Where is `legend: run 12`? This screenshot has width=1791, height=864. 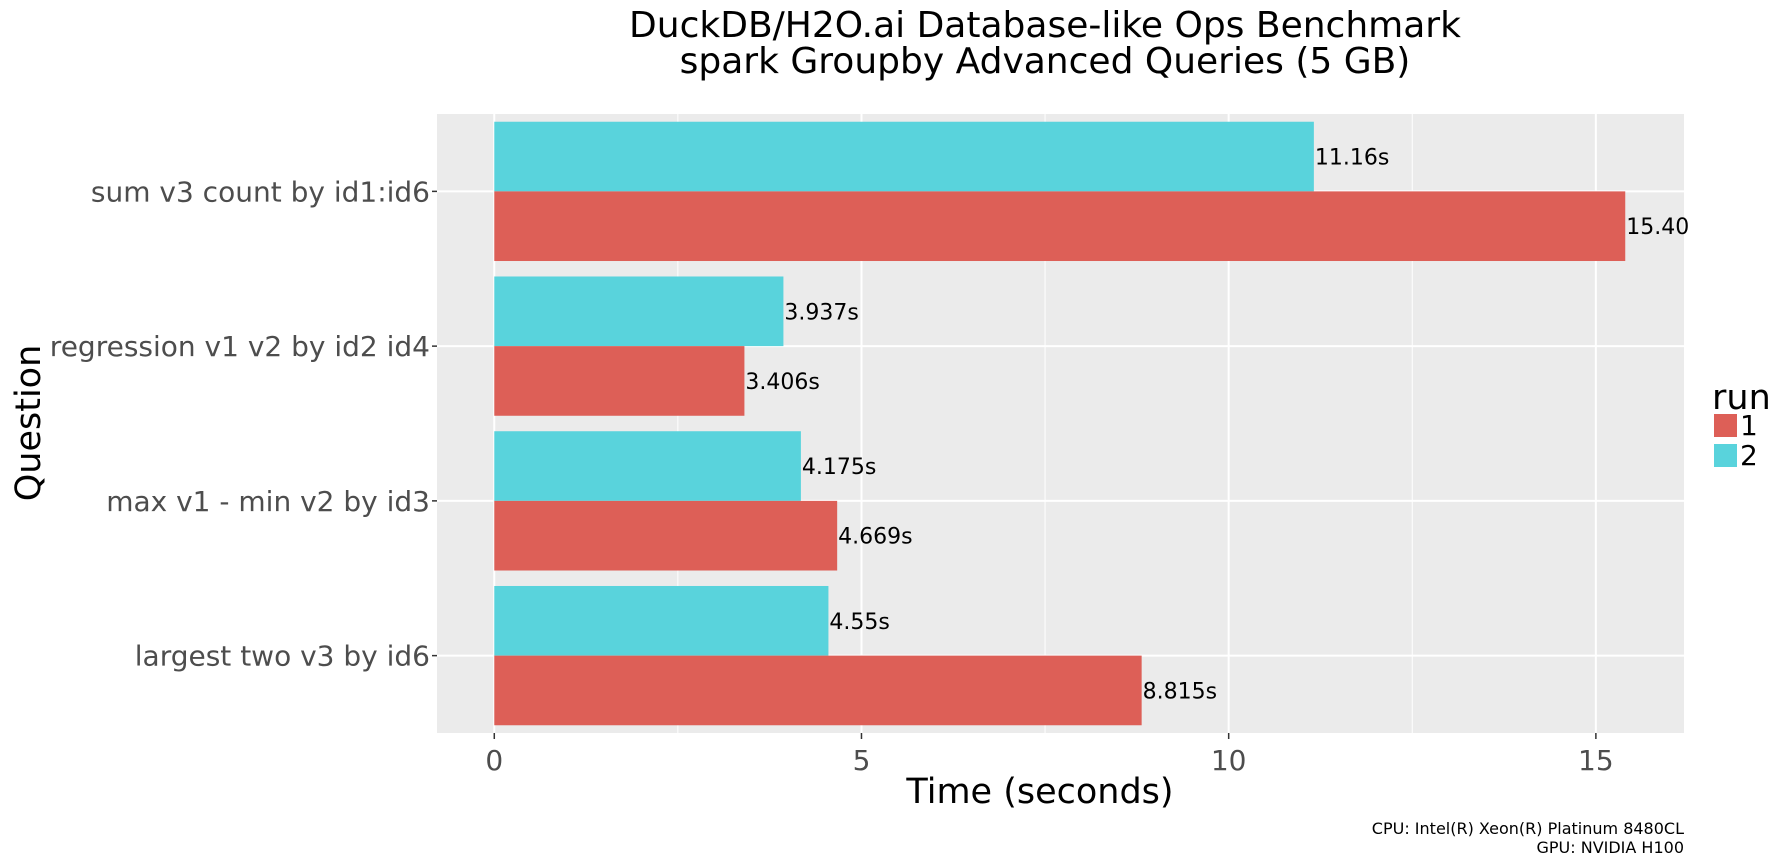 legend: run 12 is located at coordinates (1741, 425).